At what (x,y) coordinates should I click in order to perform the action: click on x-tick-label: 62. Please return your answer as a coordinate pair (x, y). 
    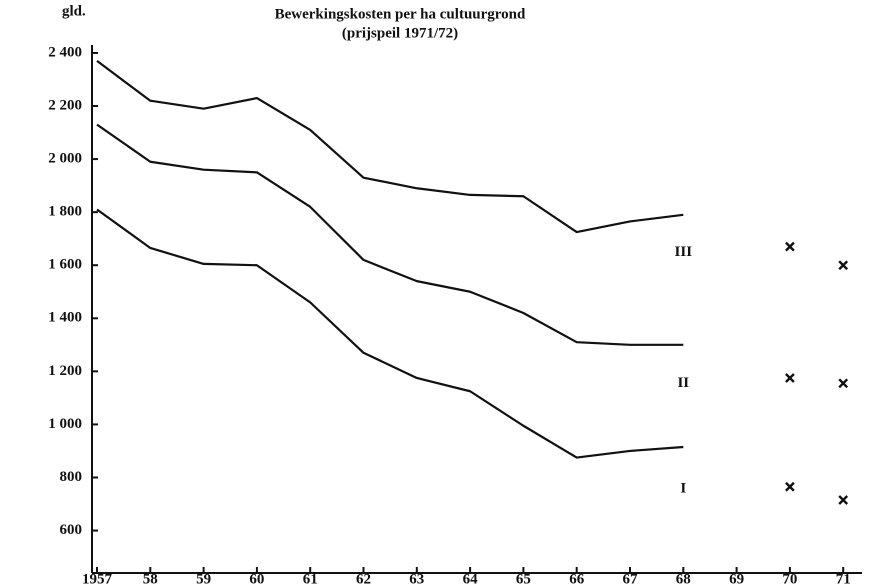
    Looking at the image, I should click on (363, 578).